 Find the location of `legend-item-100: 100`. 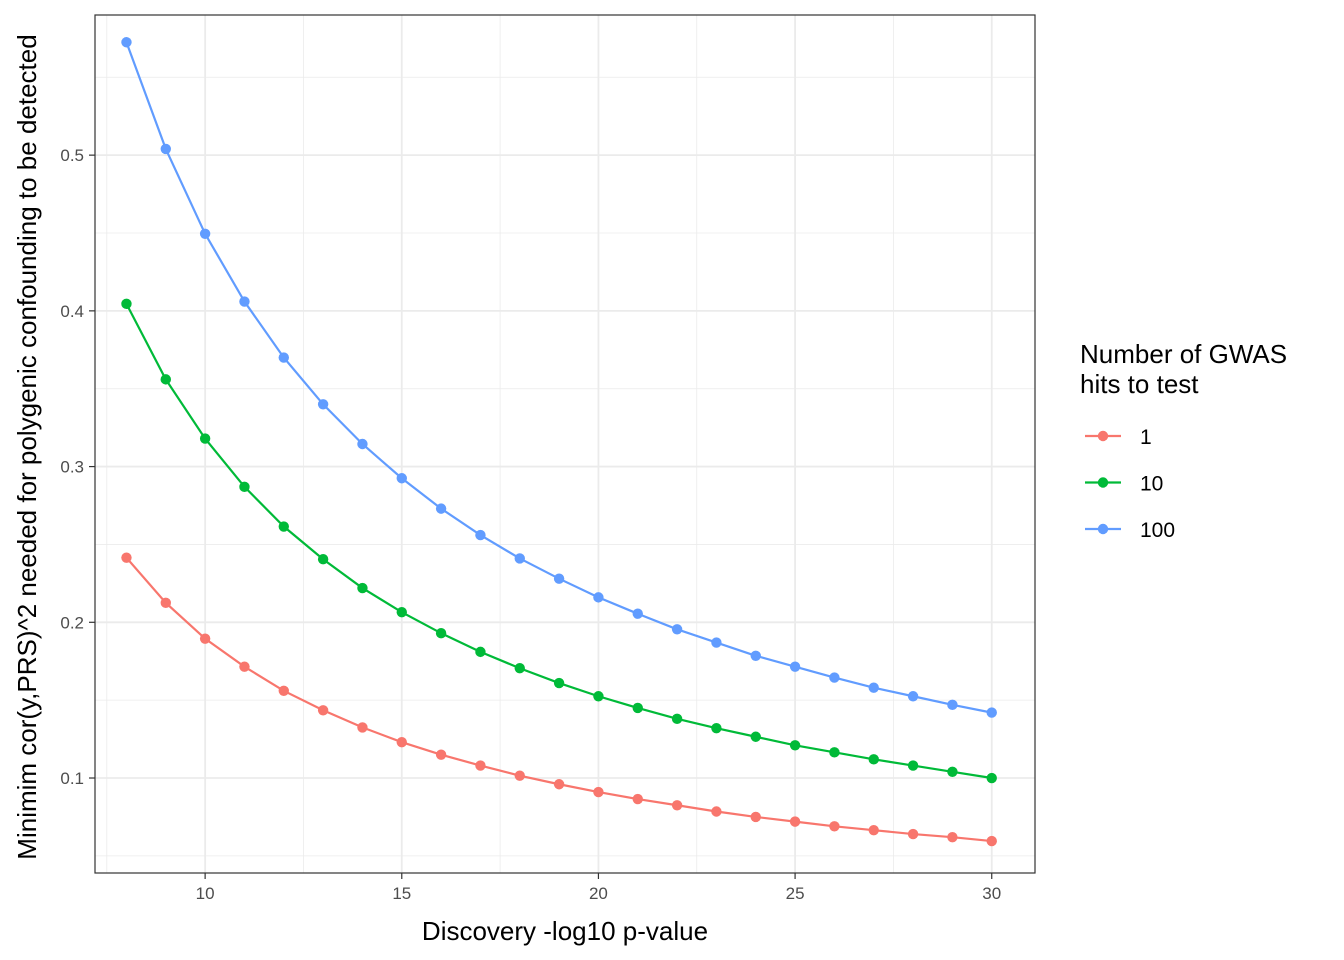

legend-item-100: 100 is located at coordinates (1130, 530).